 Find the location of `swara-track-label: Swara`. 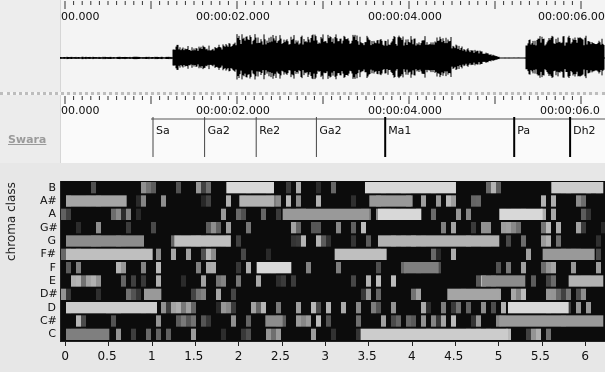

swara-track-label: Swara is located at coordinates (27, 139).